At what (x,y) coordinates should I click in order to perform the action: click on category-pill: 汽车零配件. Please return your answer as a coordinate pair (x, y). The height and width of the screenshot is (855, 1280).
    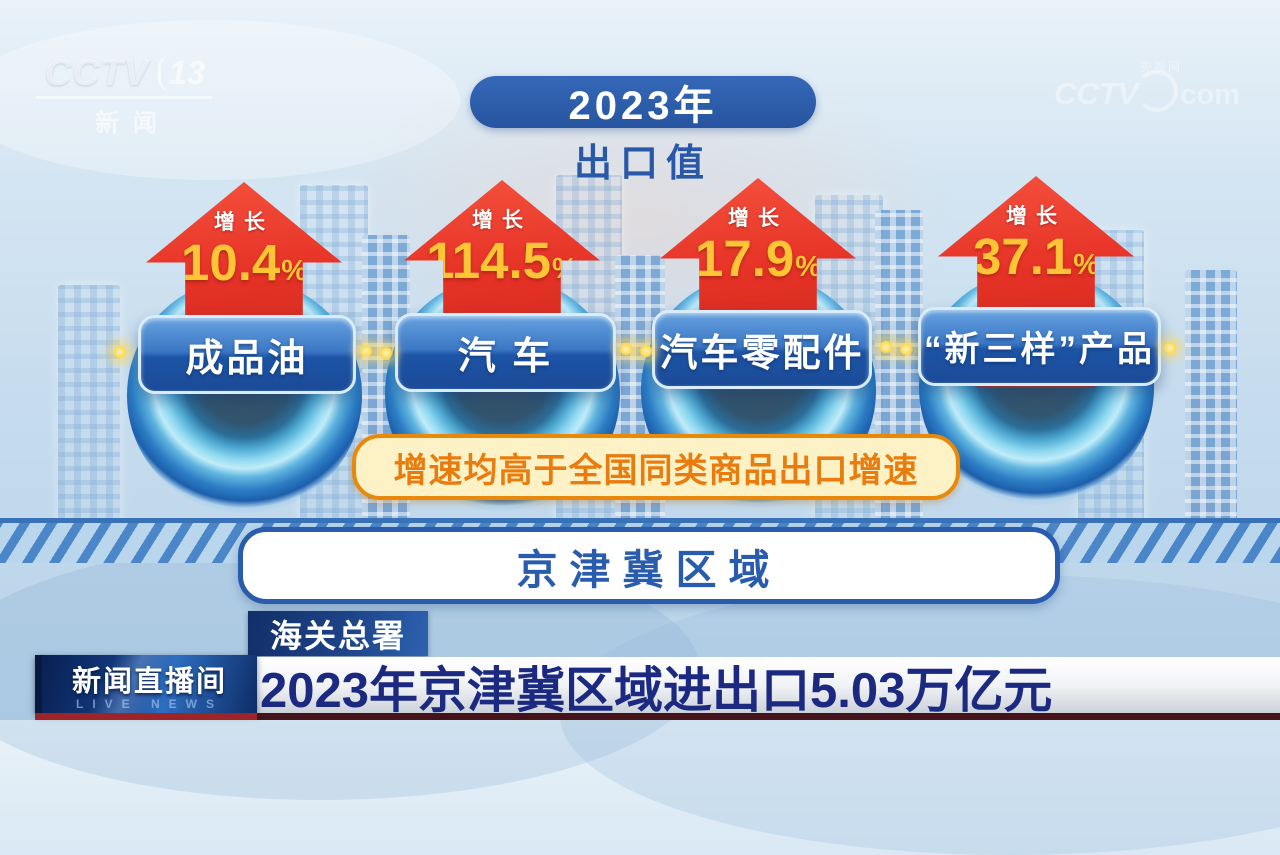
    Looking at the image, I should click on (762, 349).